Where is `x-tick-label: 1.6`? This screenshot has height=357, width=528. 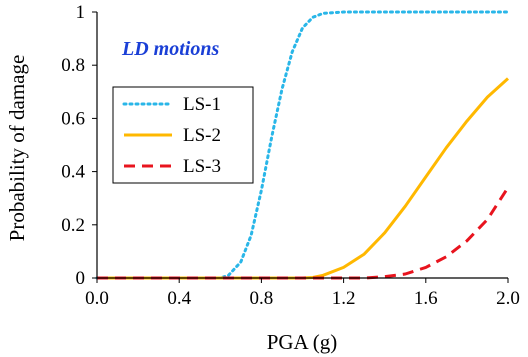 x-tick-label: 1.6 is located at coordinates (426, 298).